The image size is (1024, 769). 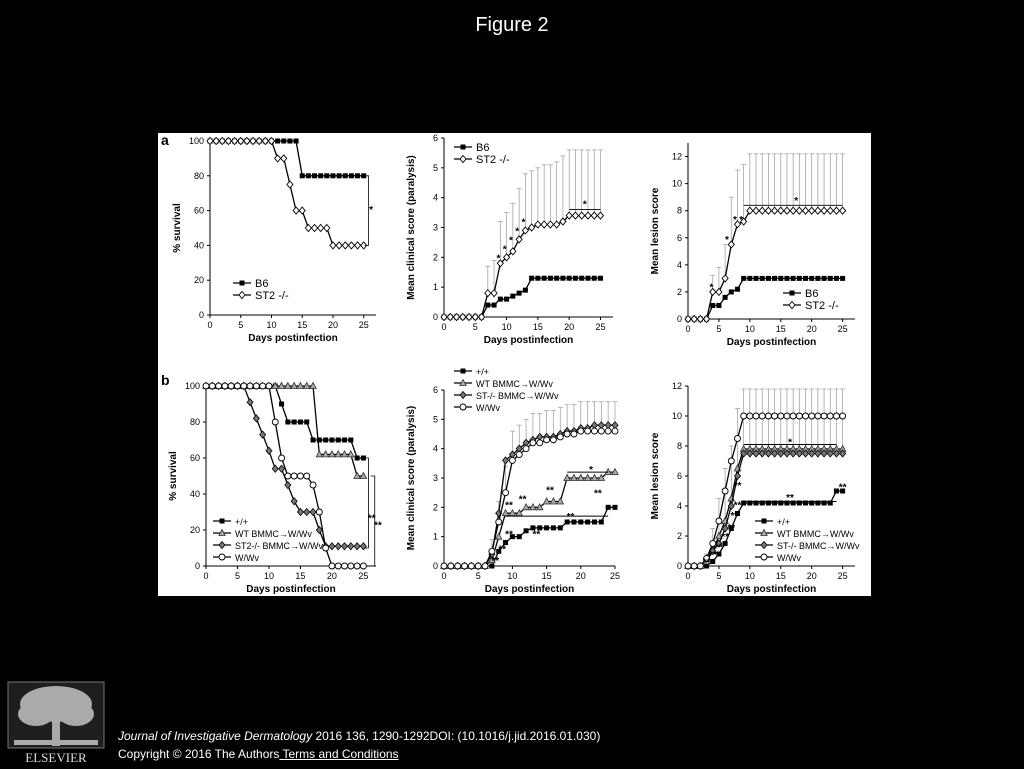 What do you see at coordinates (679, 238) in the screenshot?
I see `y-tick-label: 6` at bounding box center [679, 238].